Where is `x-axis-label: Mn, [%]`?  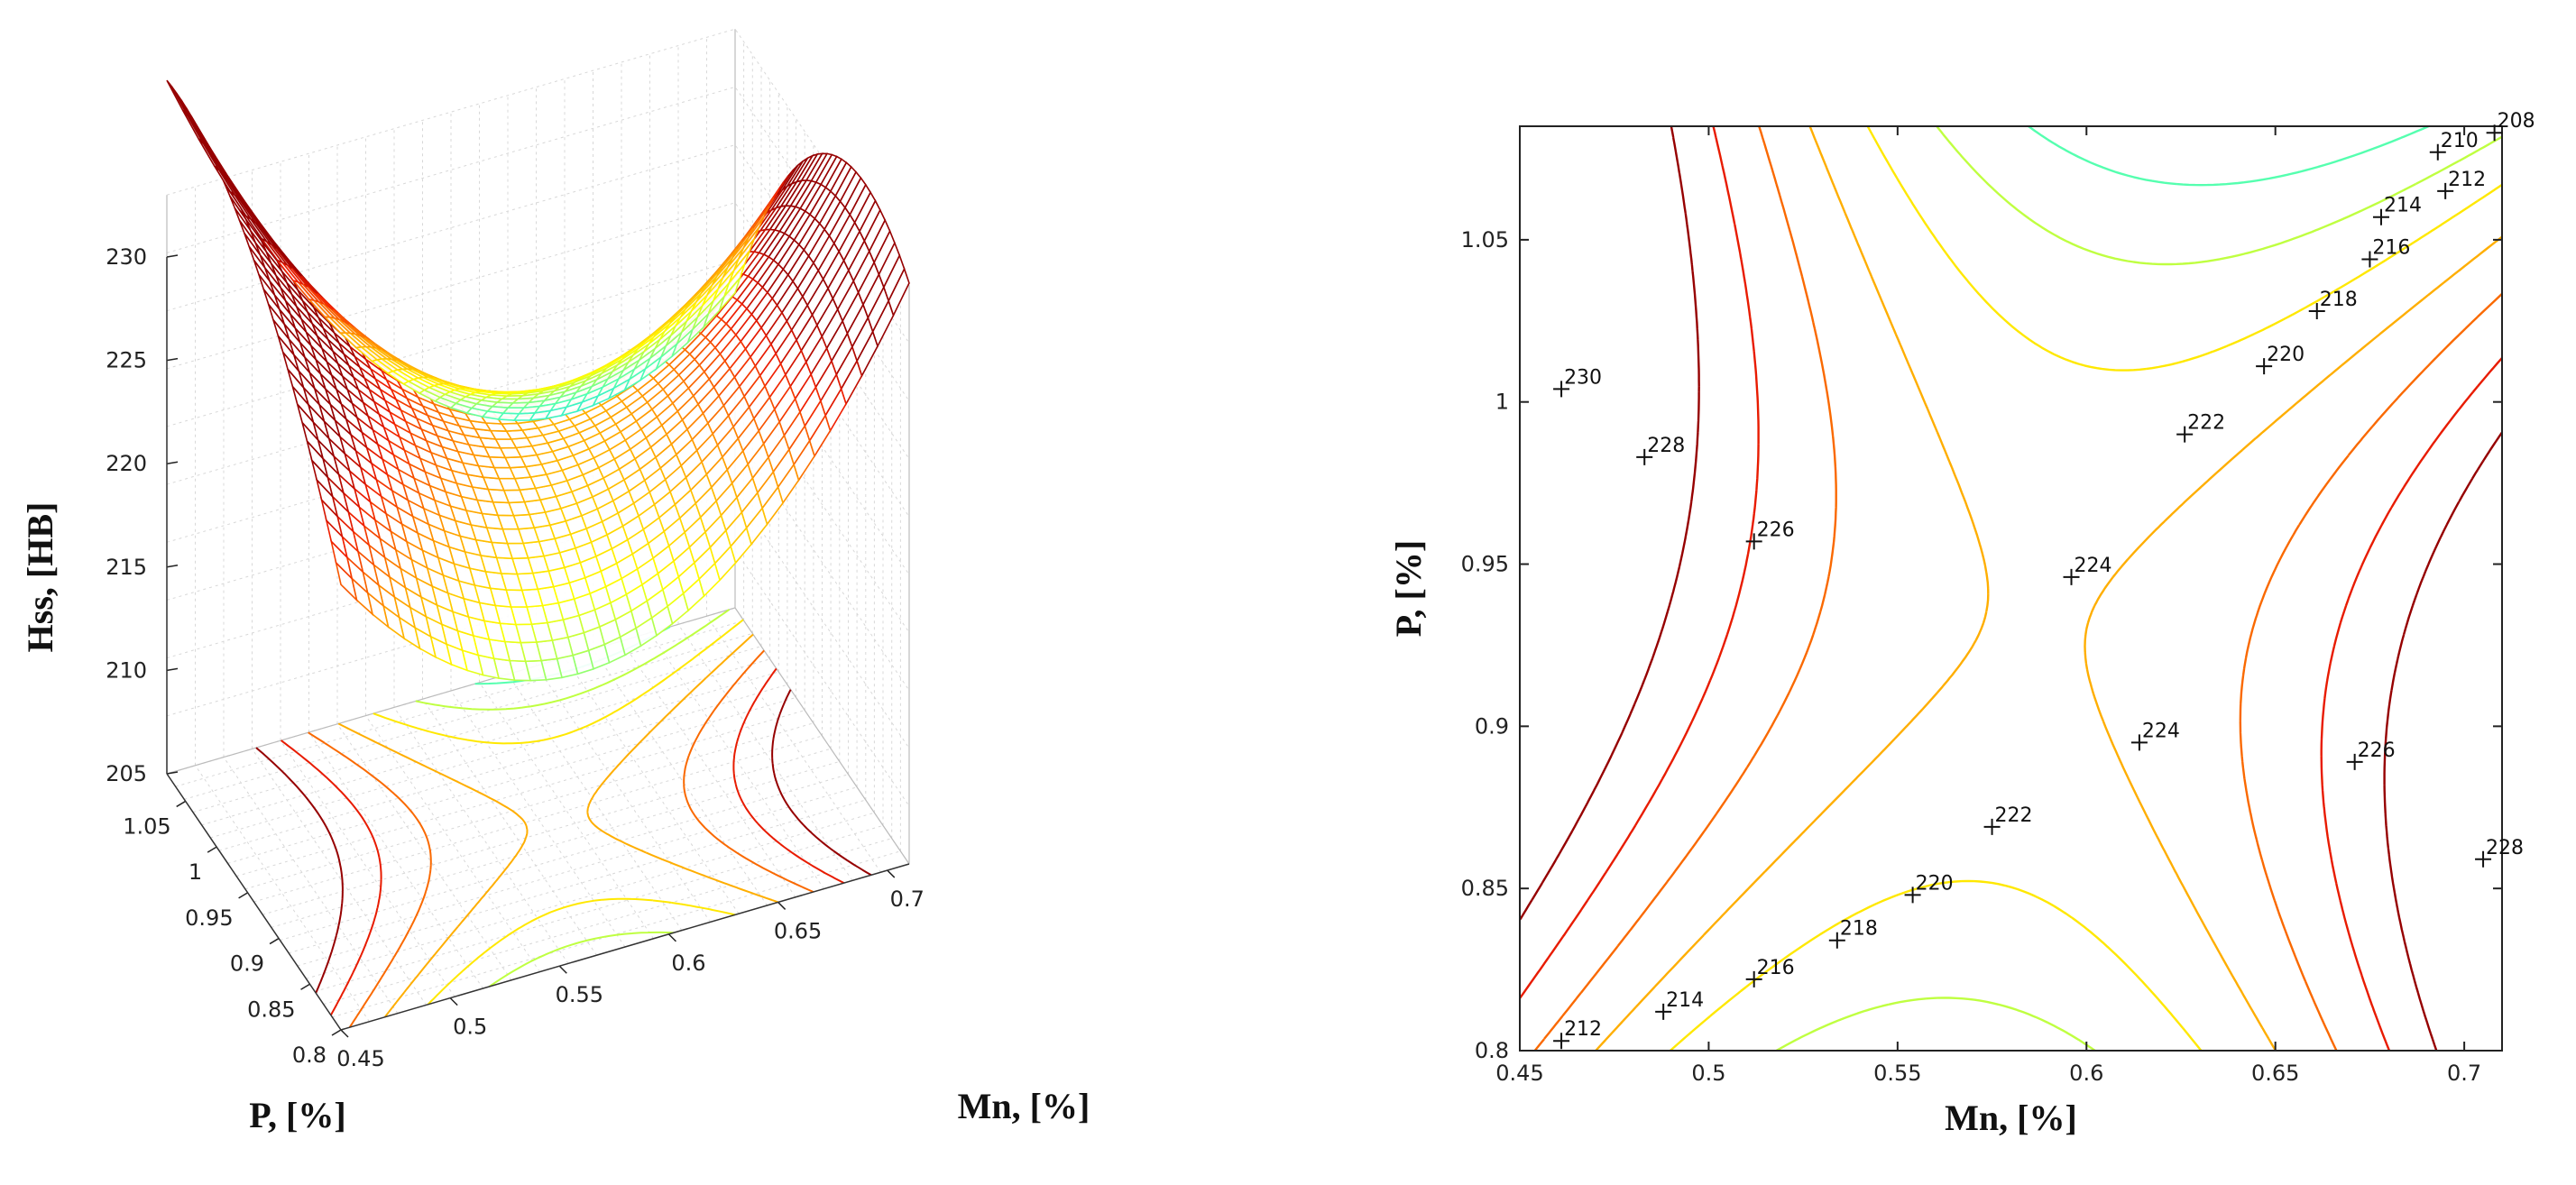
x-axis-label: Mn, [%] is located at coordinates (2011, 1118).